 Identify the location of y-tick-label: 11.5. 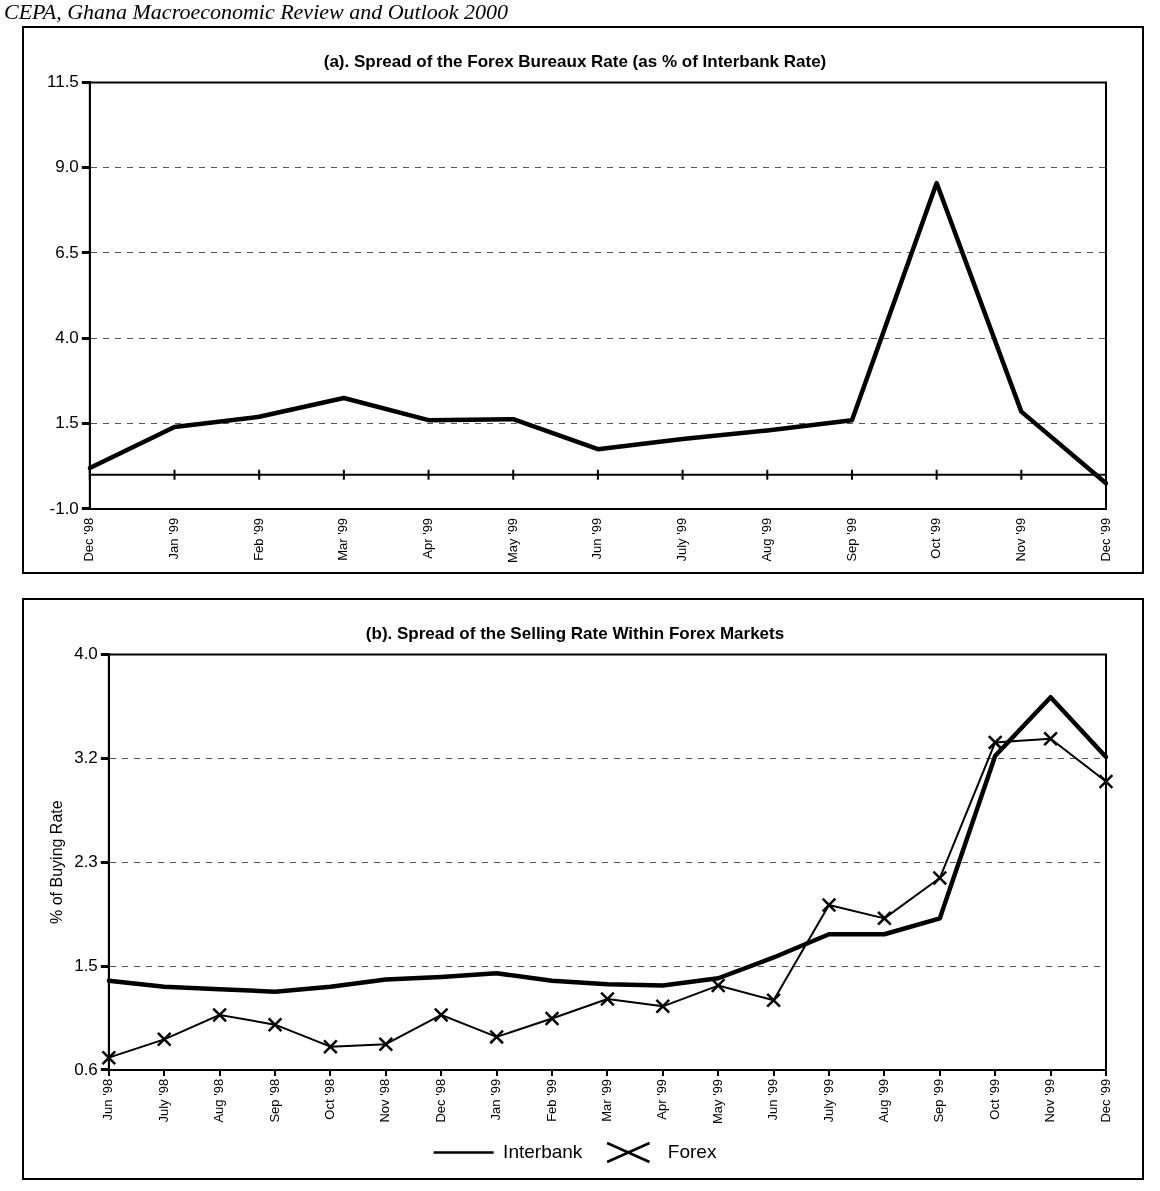
(63, 82).